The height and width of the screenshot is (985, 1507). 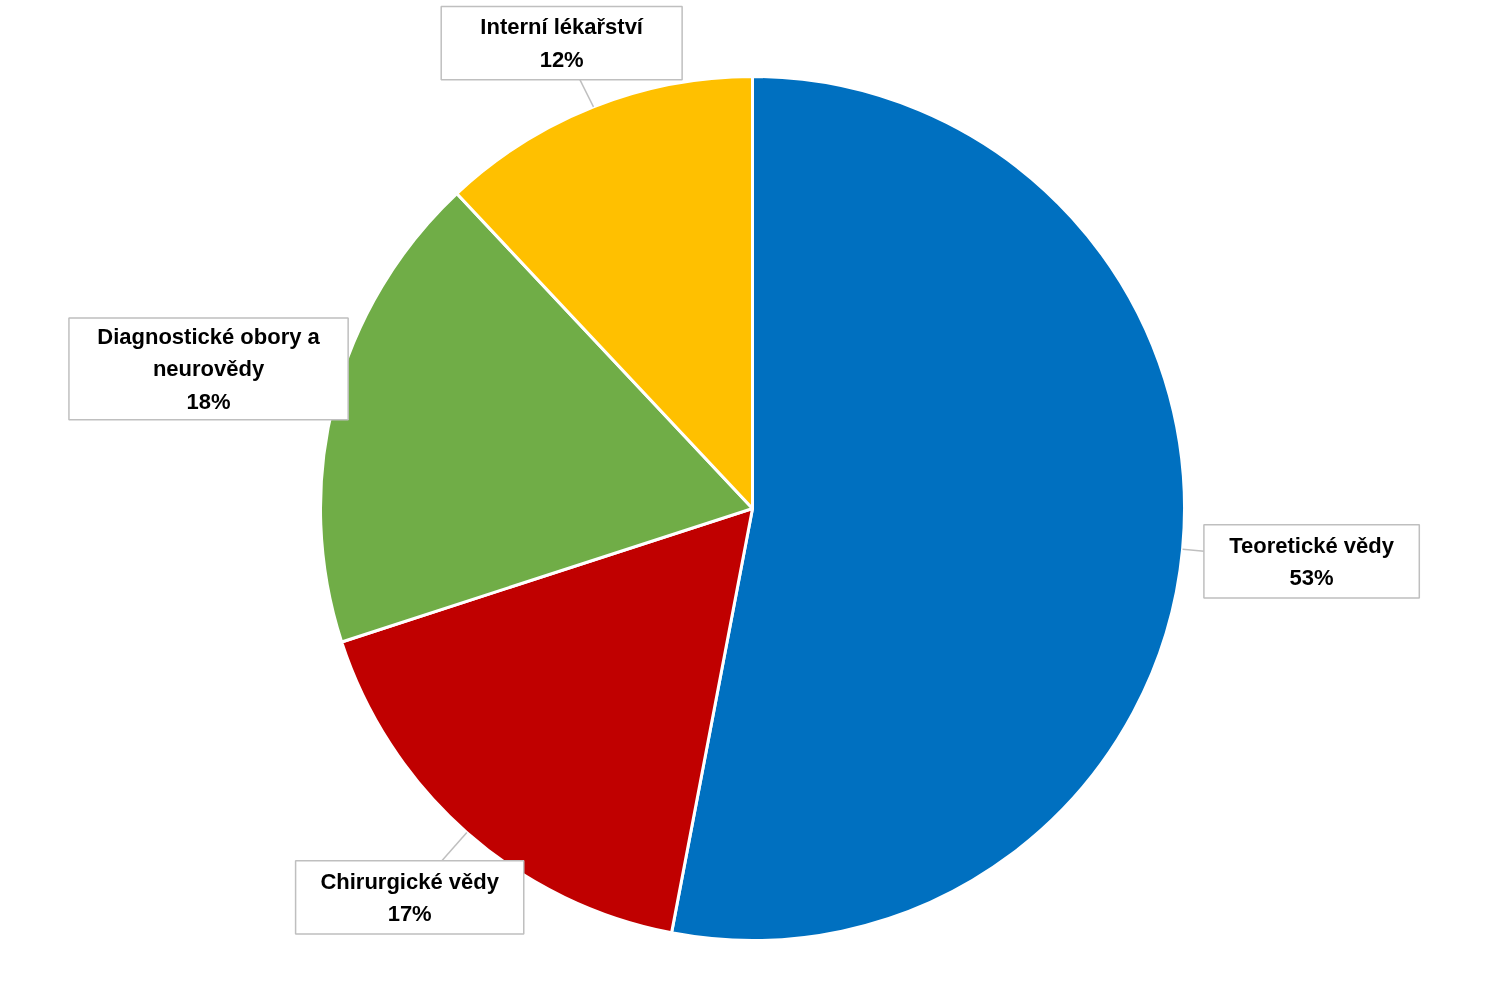 What do you see at coordinates (409, 914) in the screenshot?
I see `data-label: 17%` at bounding box center [409, 914].